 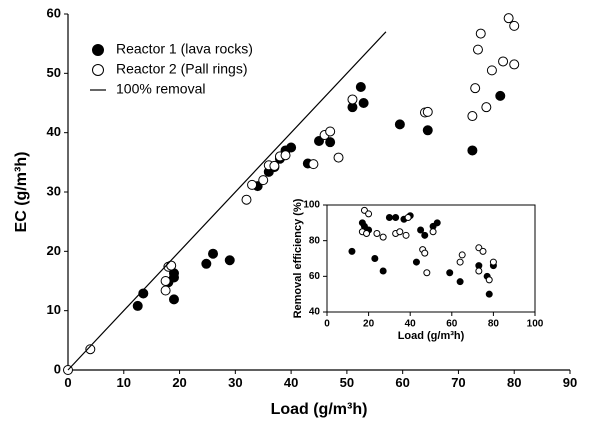 I want to click on legend-label: Reactor 1 (lava rocks), so click(x=184, y=49).